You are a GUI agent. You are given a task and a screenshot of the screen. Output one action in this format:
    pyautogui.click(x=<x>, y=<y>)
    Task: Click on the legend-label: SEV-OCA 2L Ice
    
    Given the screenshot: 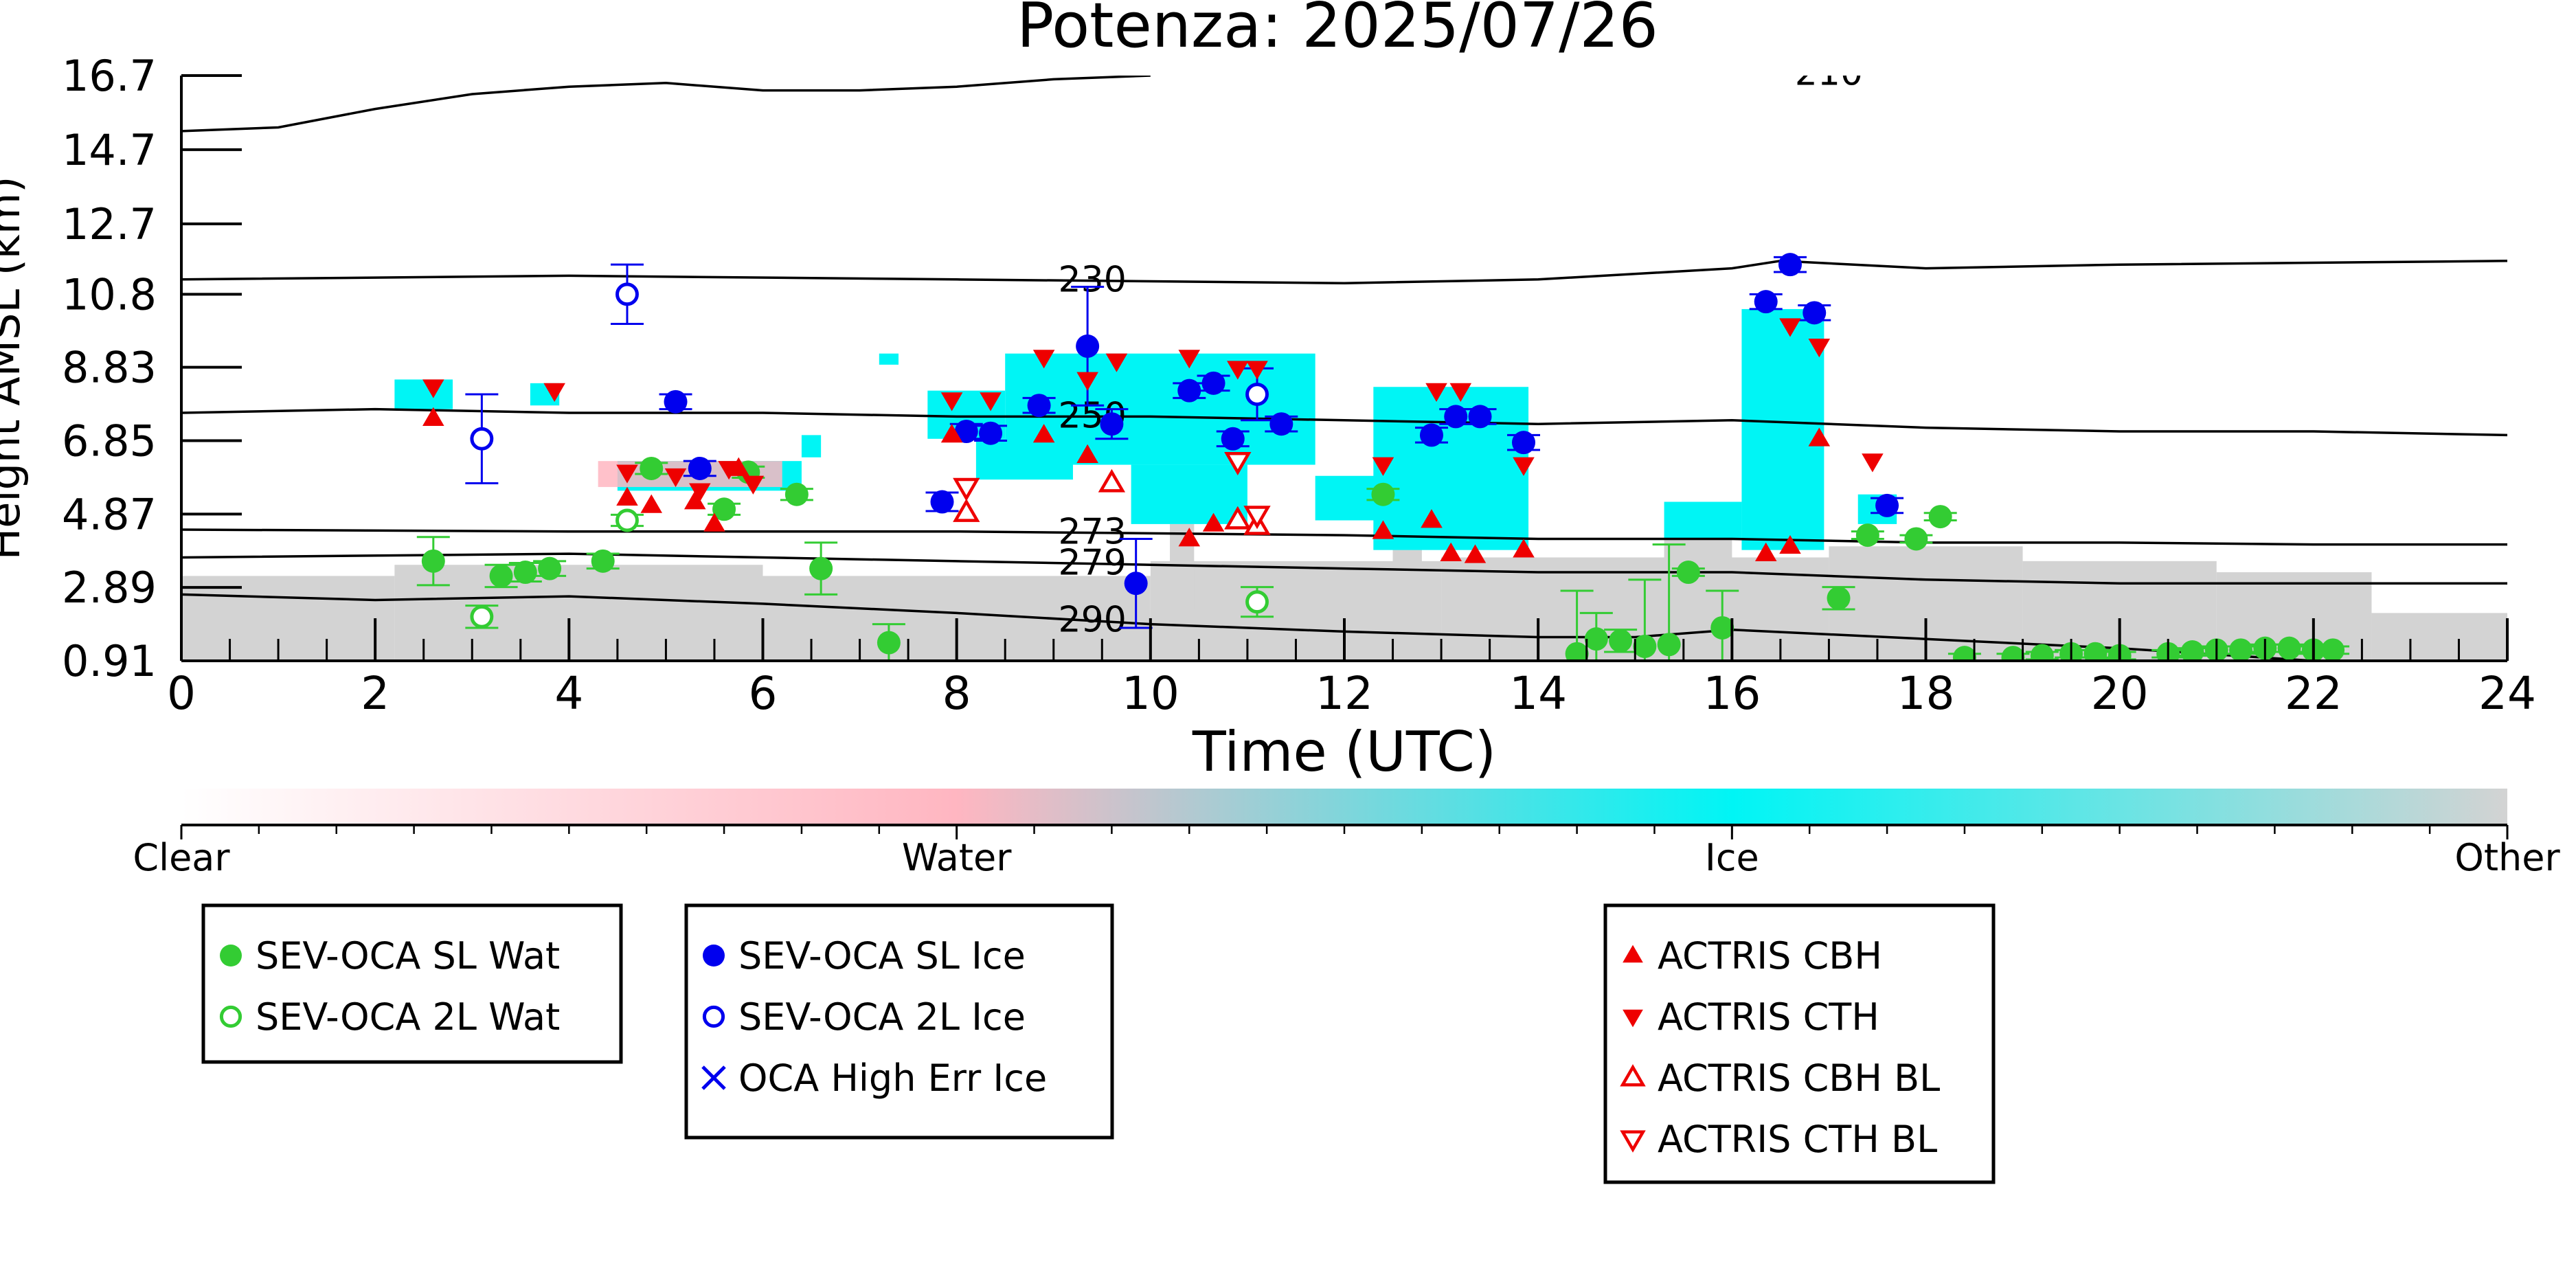 What is the action you would take?
    pyautogui.click(x=882, y=1017)
    